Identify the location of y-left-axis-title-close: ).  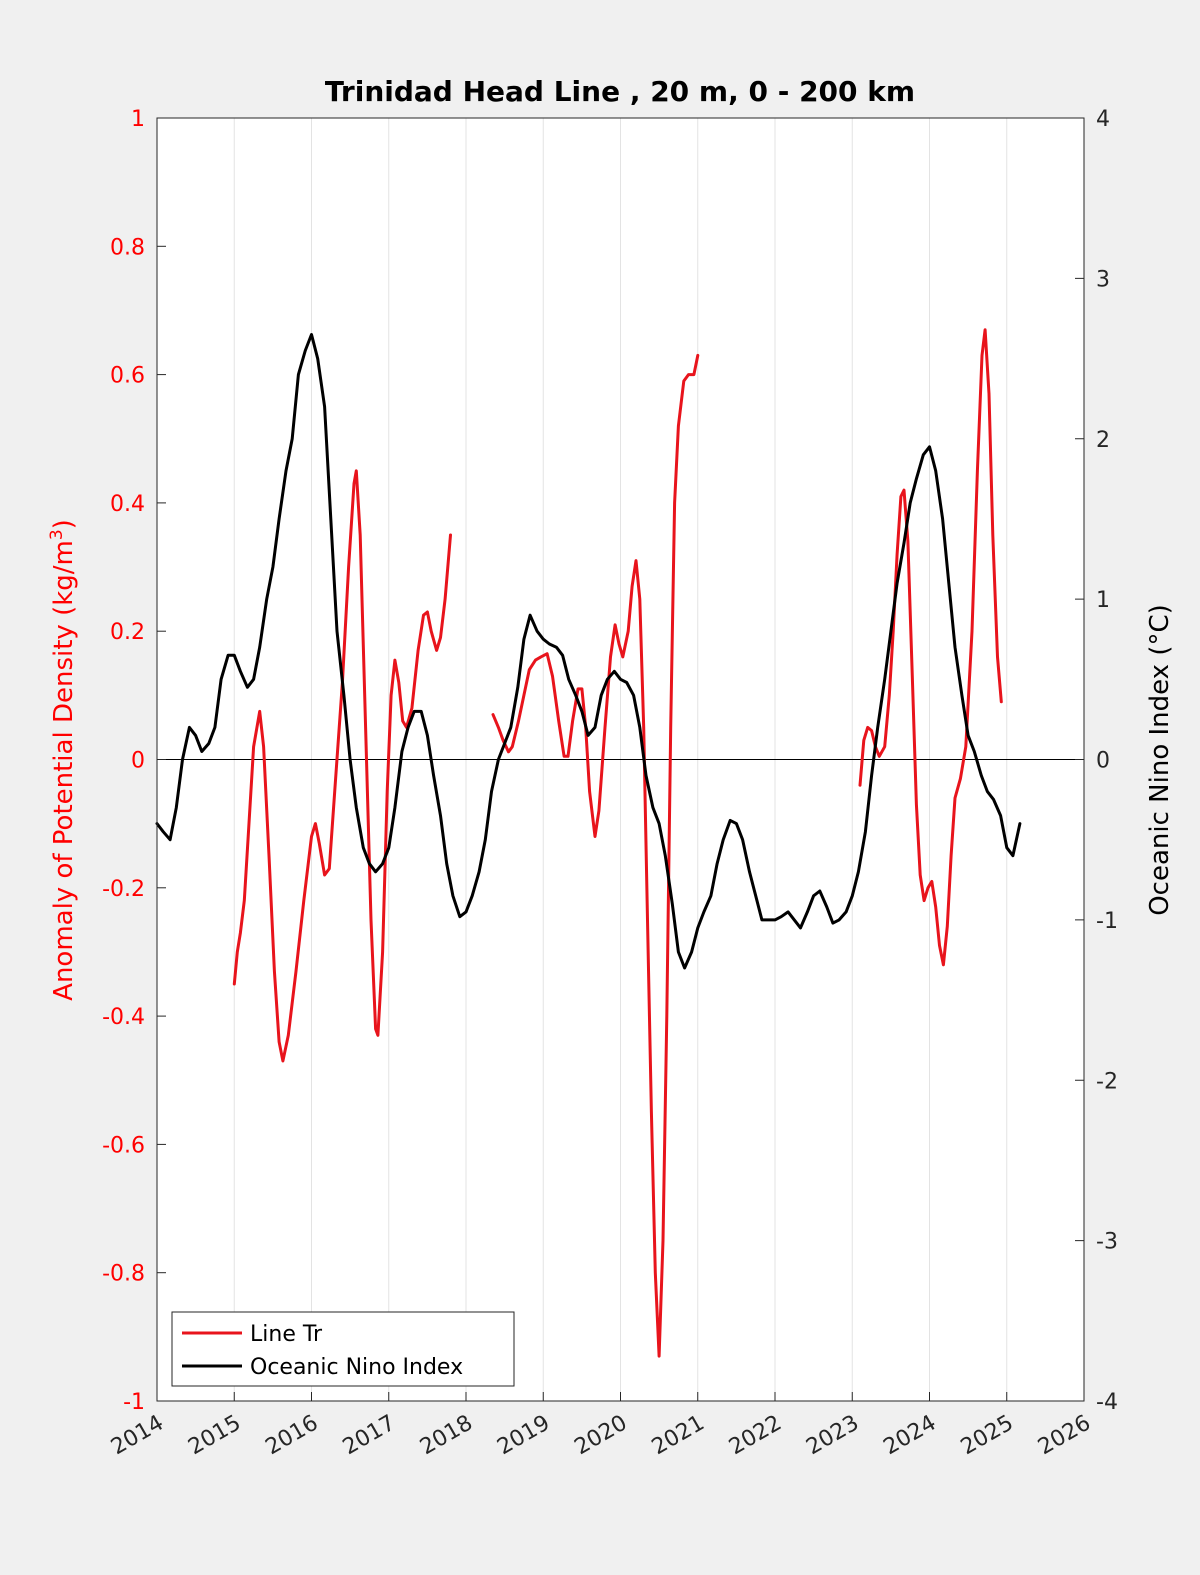
(64, 524).